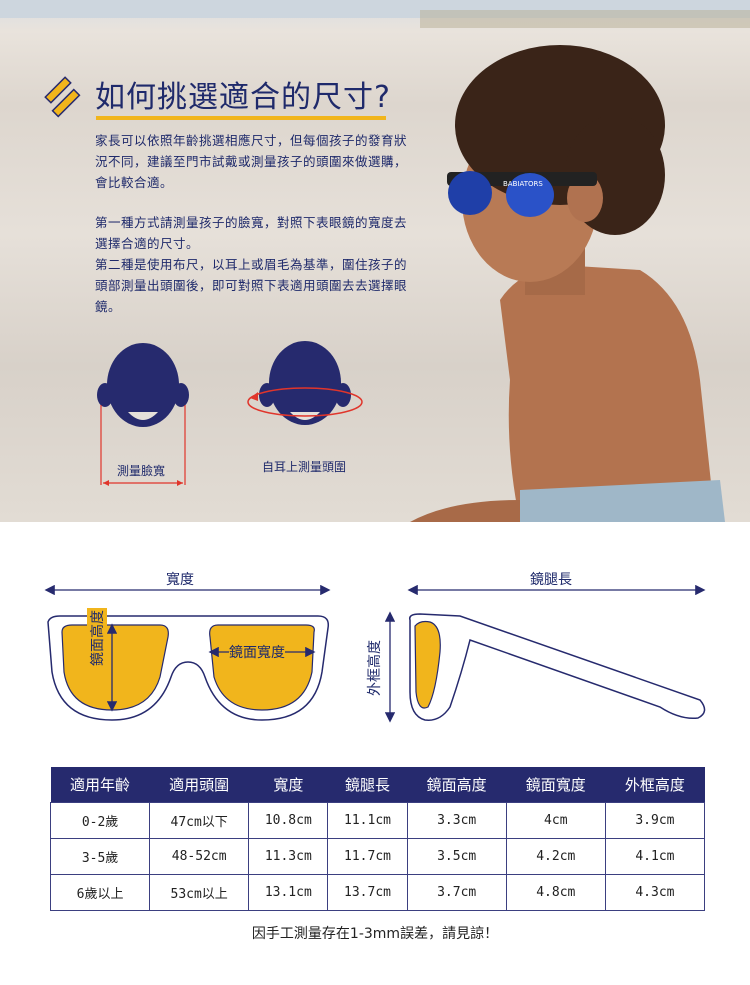 The width and height of the screenshot is (750, 985). I want to click on lens-height-label: 鏡面高度, so click(97, 638).